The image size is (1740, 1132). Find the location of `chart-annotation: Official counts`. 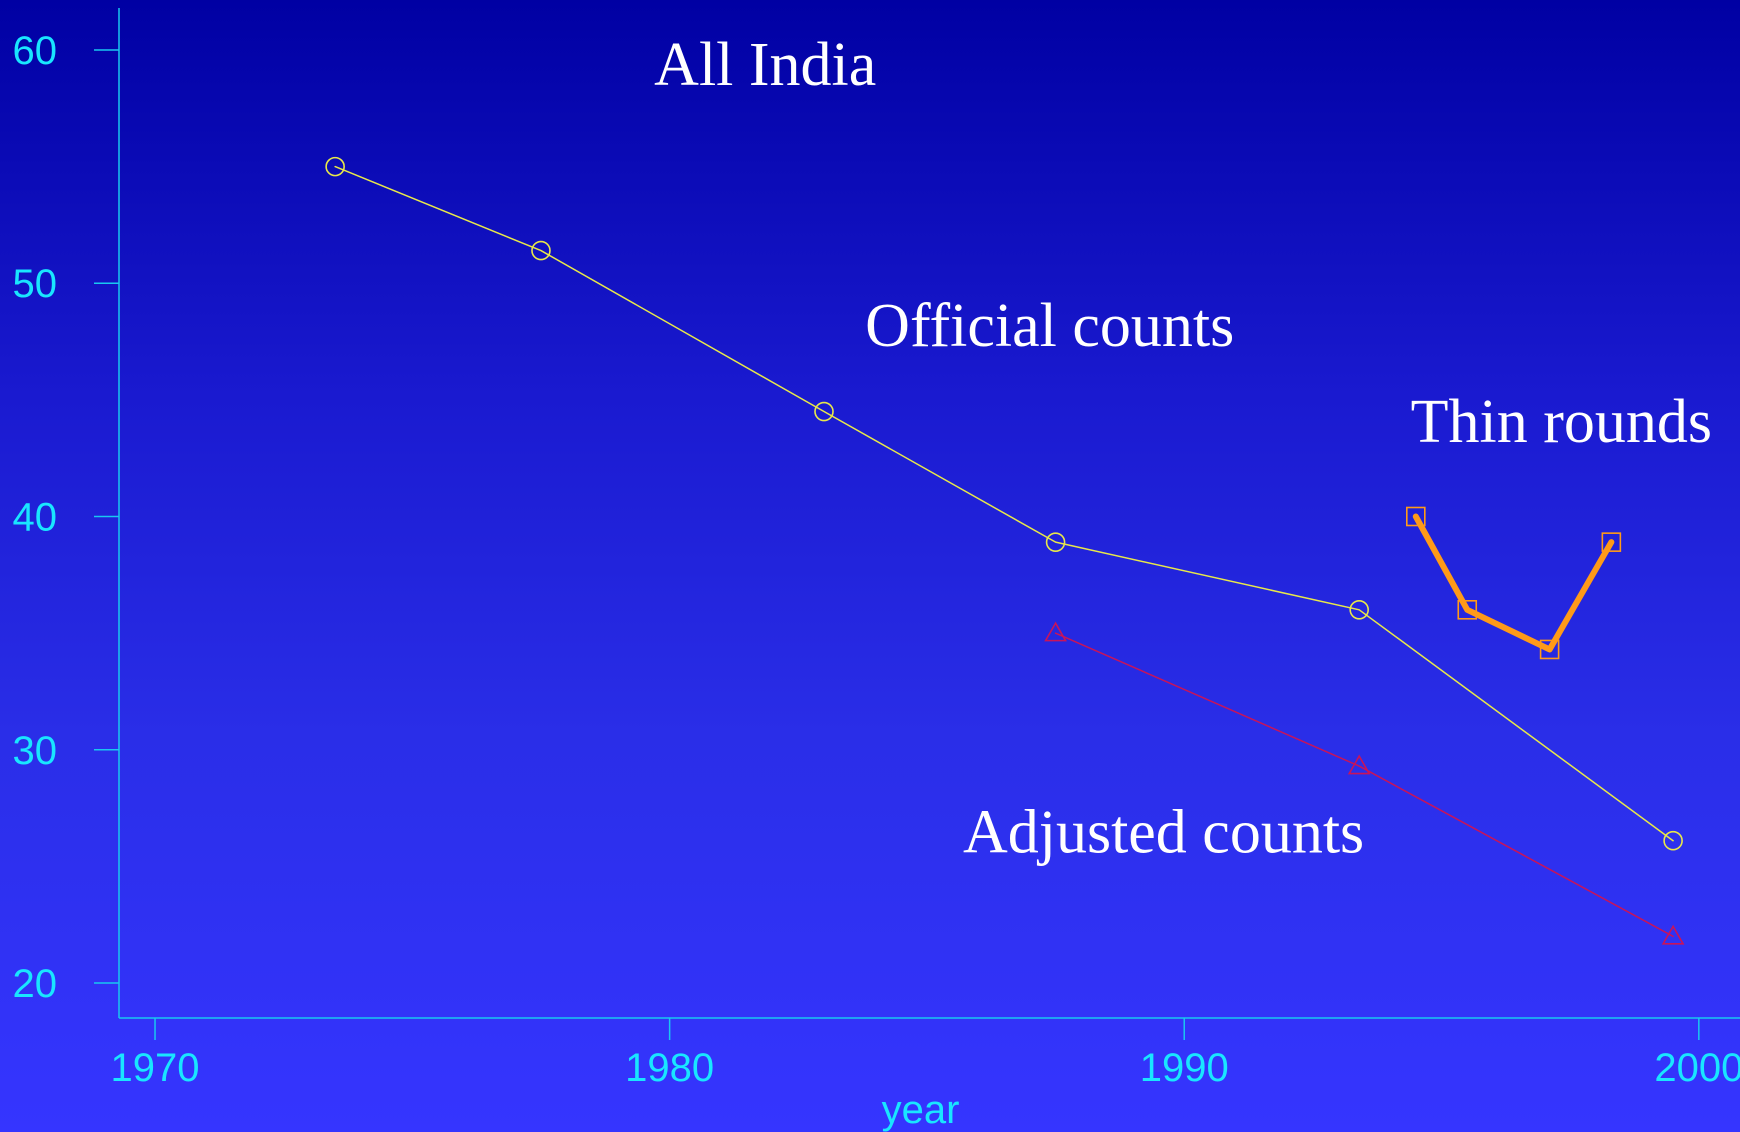

chart-annotation: Official counts is located at coordinates (1049, 326).